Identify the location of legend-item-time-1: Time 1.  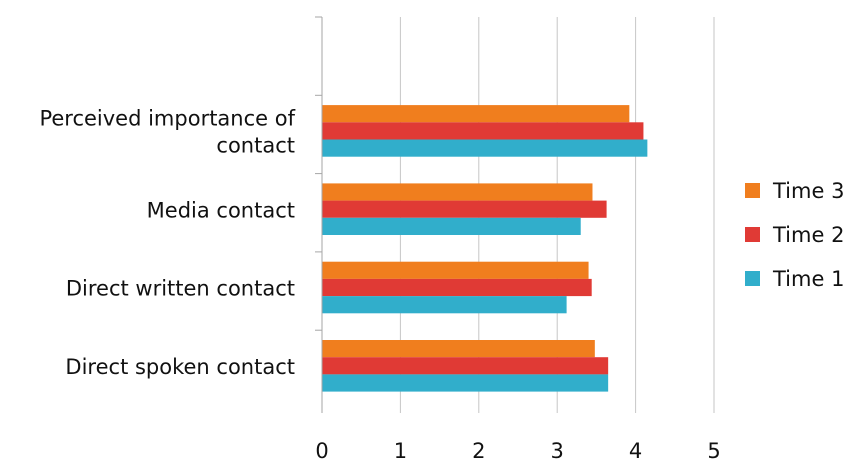
(794, 279).